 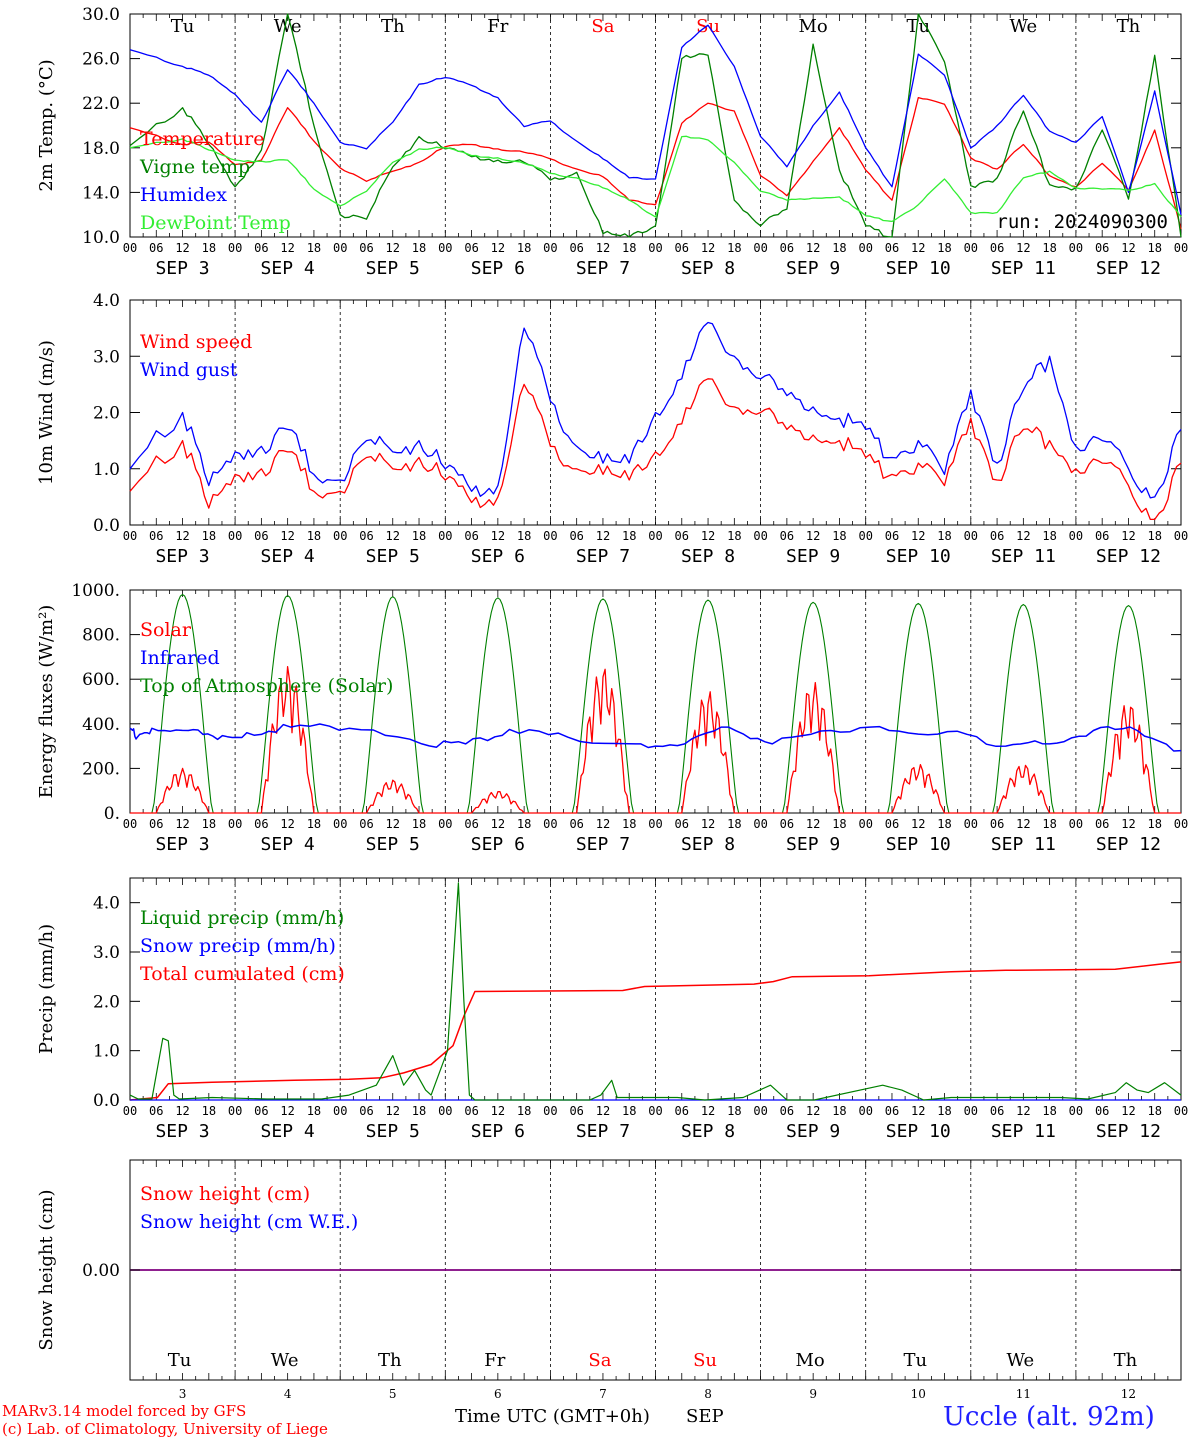 I want to click on legend-entry: Solar, so click(x=166, y=630).